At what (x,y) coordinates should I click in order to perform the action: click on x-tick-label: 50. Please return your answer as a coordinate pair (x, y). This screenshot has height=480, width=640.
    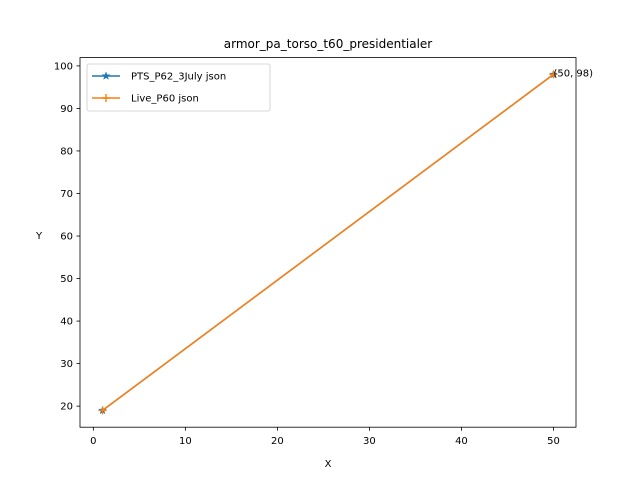
    Looking at the image, I should click on (553, 441).